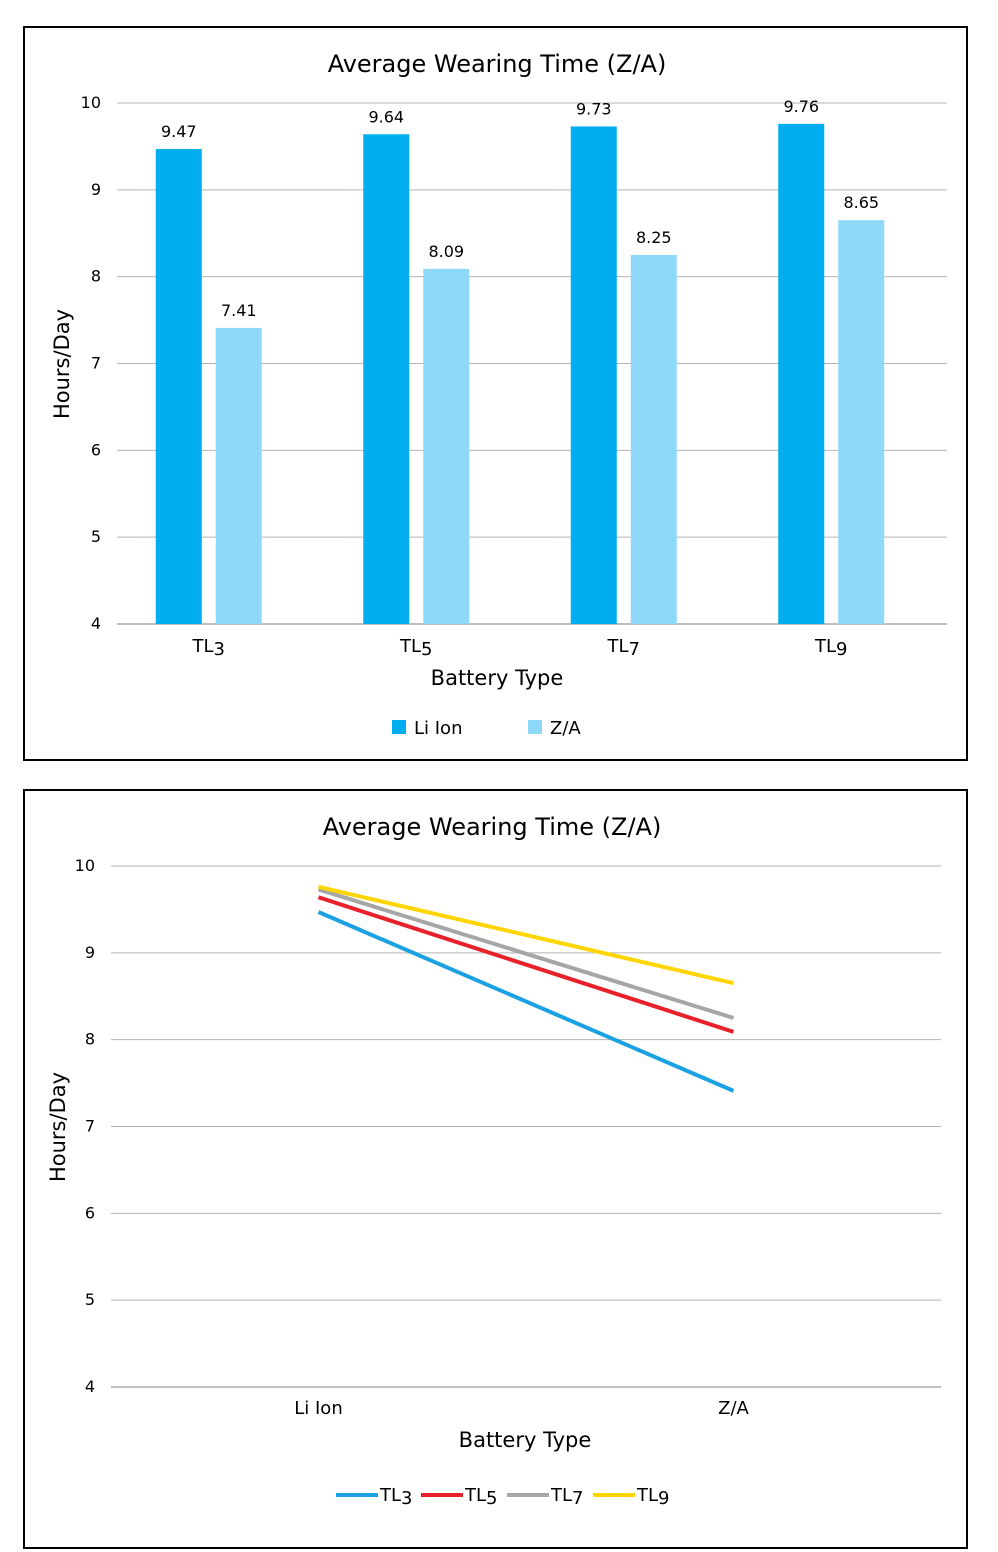 This screenshot has width=998, height=1552. What do you see at coordinates (438, 728) in the screenshot?
I see `legend-label: Li Ion` at bounding box center [438, 728].